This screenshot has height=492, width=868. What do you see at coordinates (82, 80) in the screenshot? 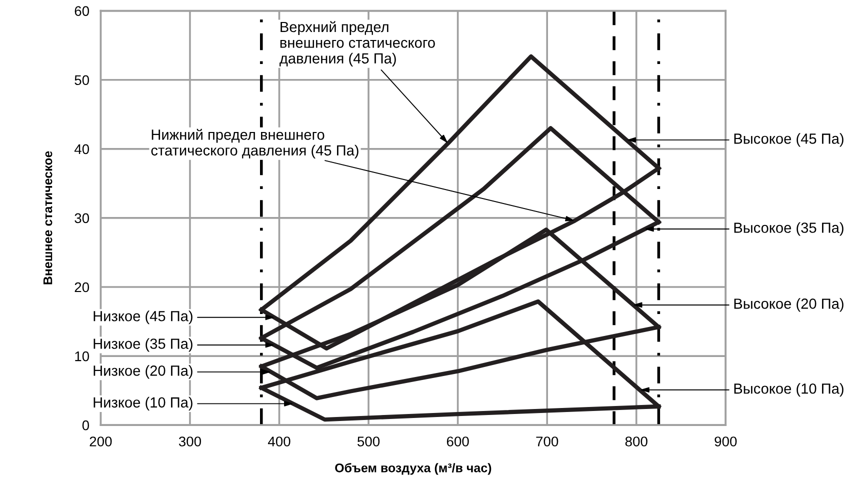
I see `y-tick-label: 50` at bounding box center [82, 80].